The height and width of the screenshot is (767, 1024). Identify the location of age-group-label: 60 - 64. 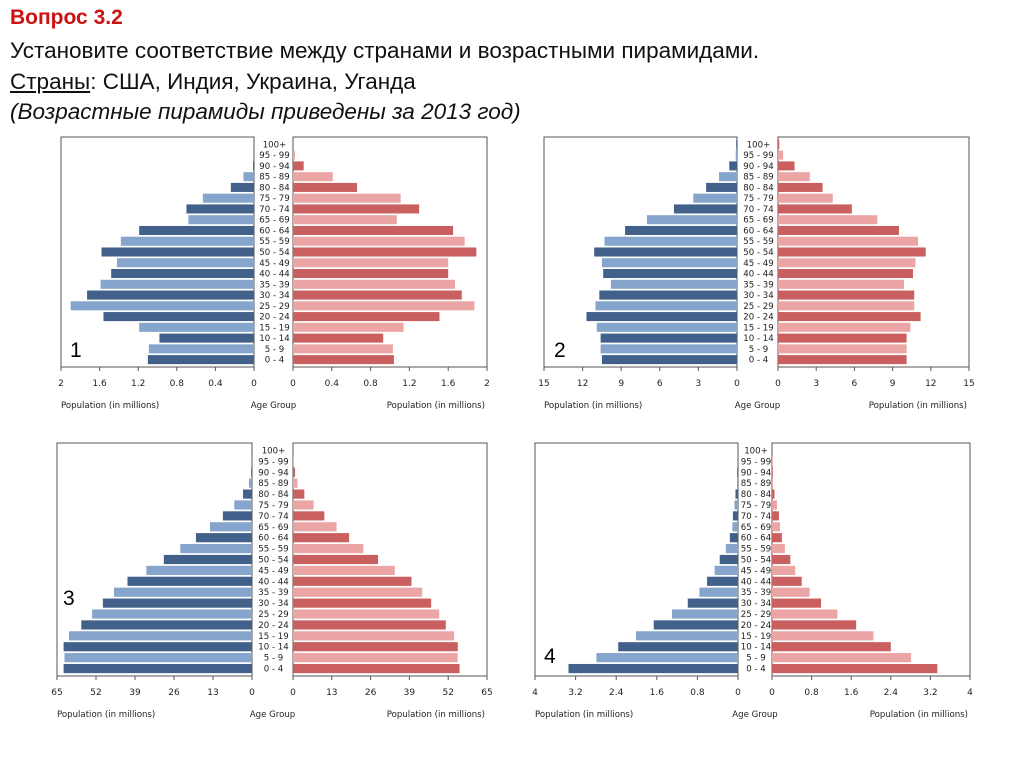
(758, 231).